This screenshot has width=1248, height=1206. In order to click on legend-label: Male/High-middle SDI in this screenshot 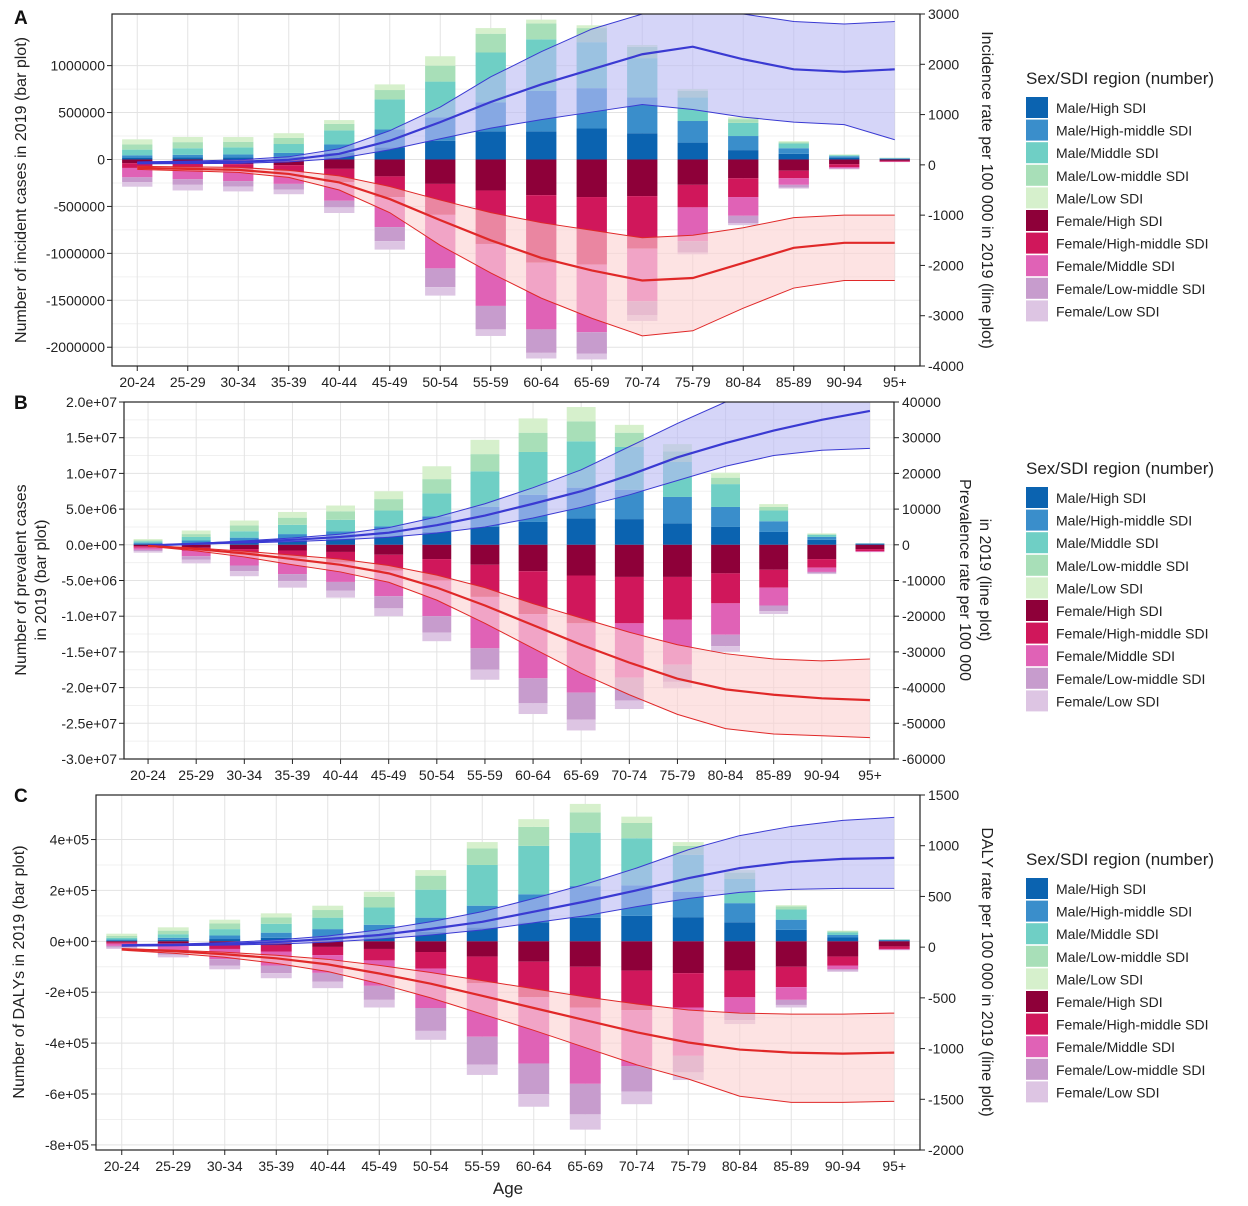, I will do `click(1124, 912)`.